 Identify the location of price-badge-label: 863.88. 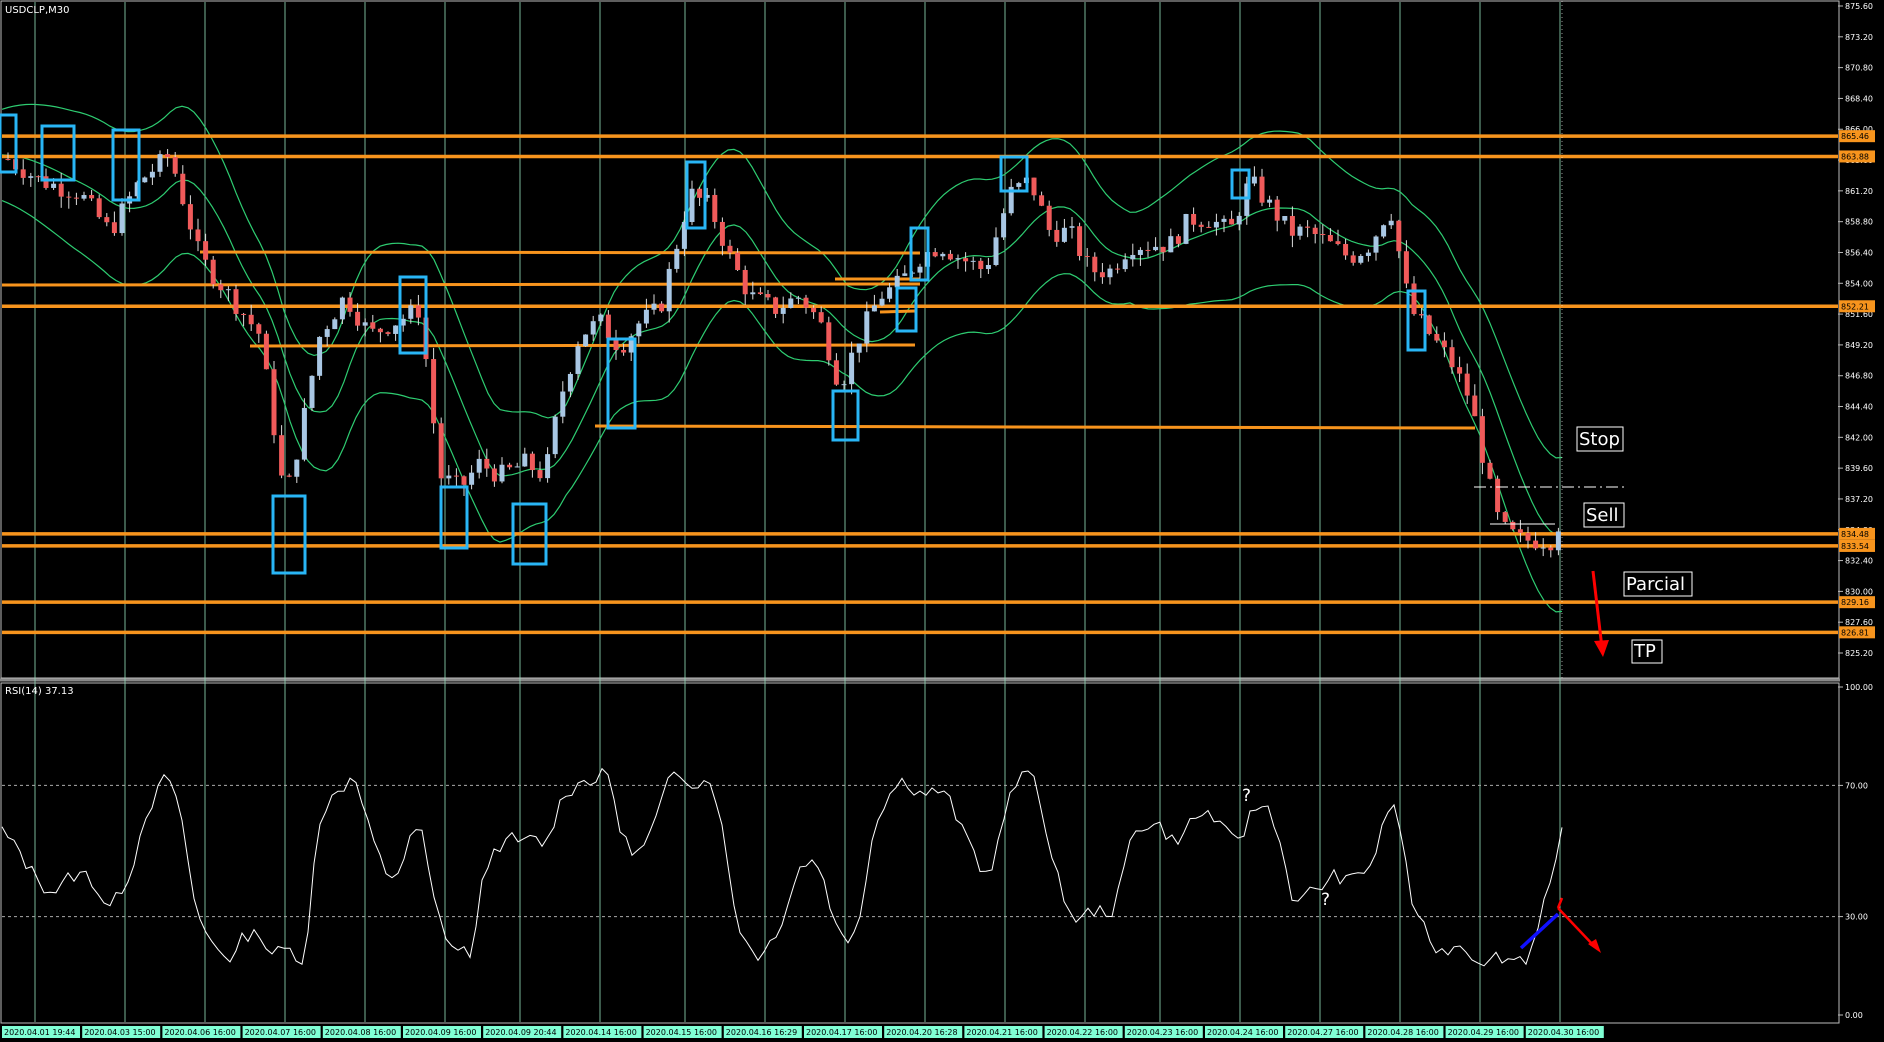
(1855, 156).